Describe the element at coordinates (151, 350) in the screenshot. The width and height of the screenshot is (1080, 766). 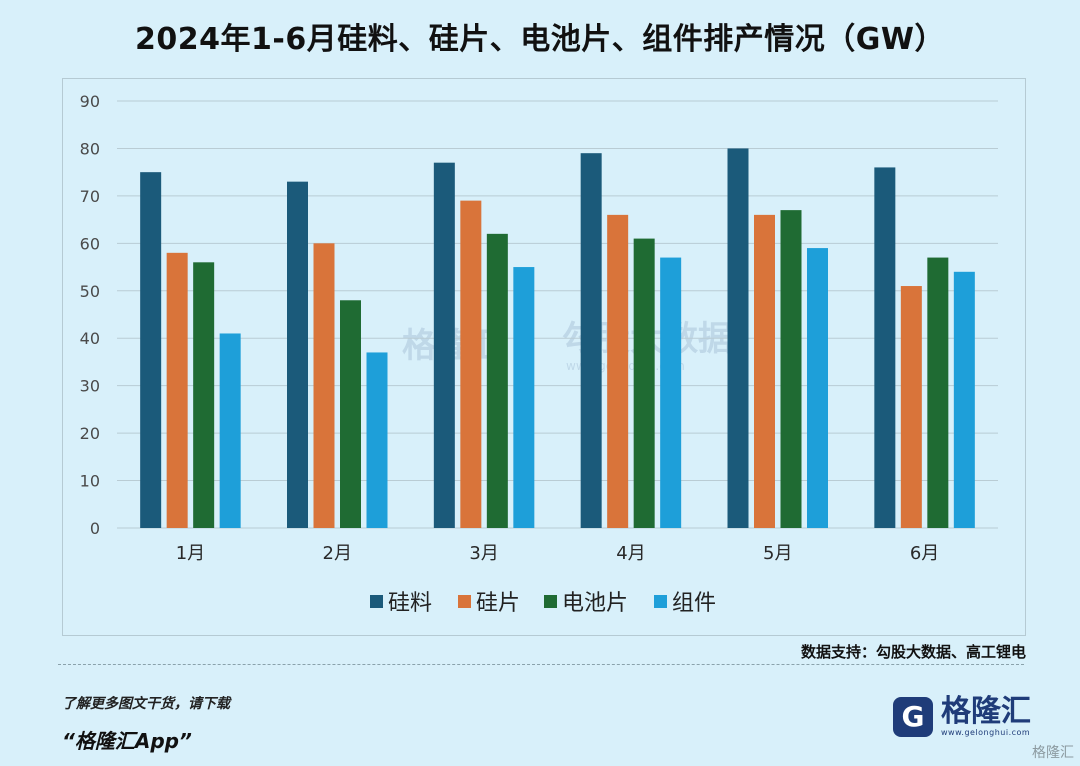
I see `bar-硅料-1月` at that location.